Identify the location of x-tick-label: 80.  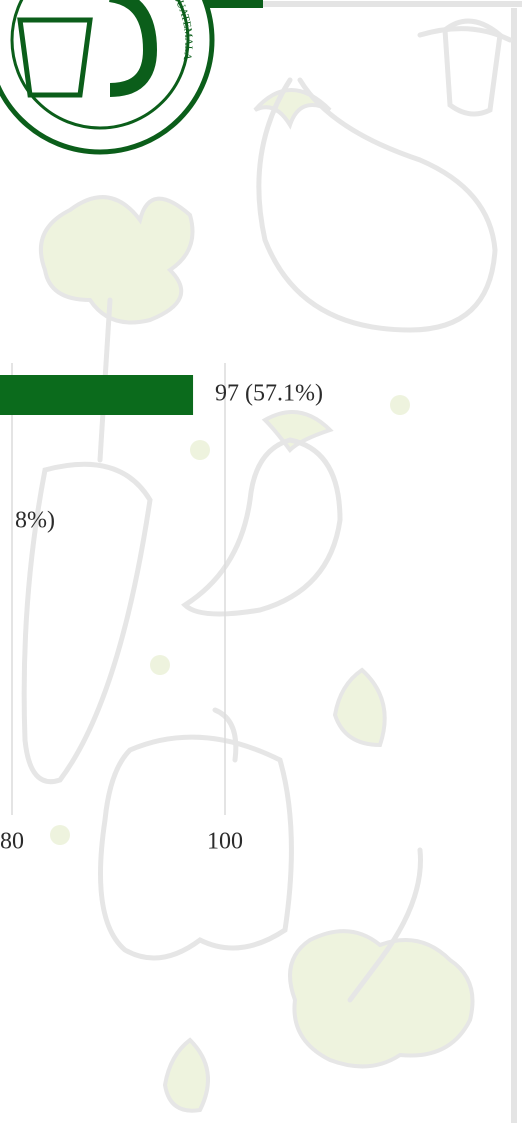
(12, 842).